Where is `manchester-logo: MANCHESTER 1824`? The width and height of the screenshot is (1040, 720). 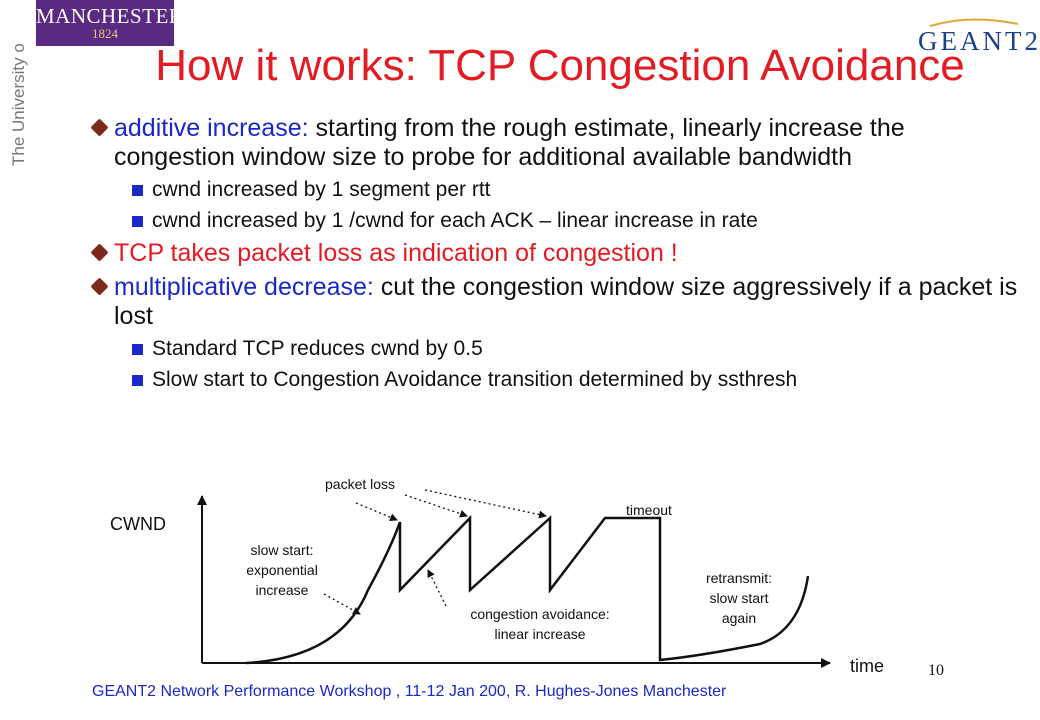 manchester-logo: MANCHESTER 1824 is located at coordinates (110, 23).